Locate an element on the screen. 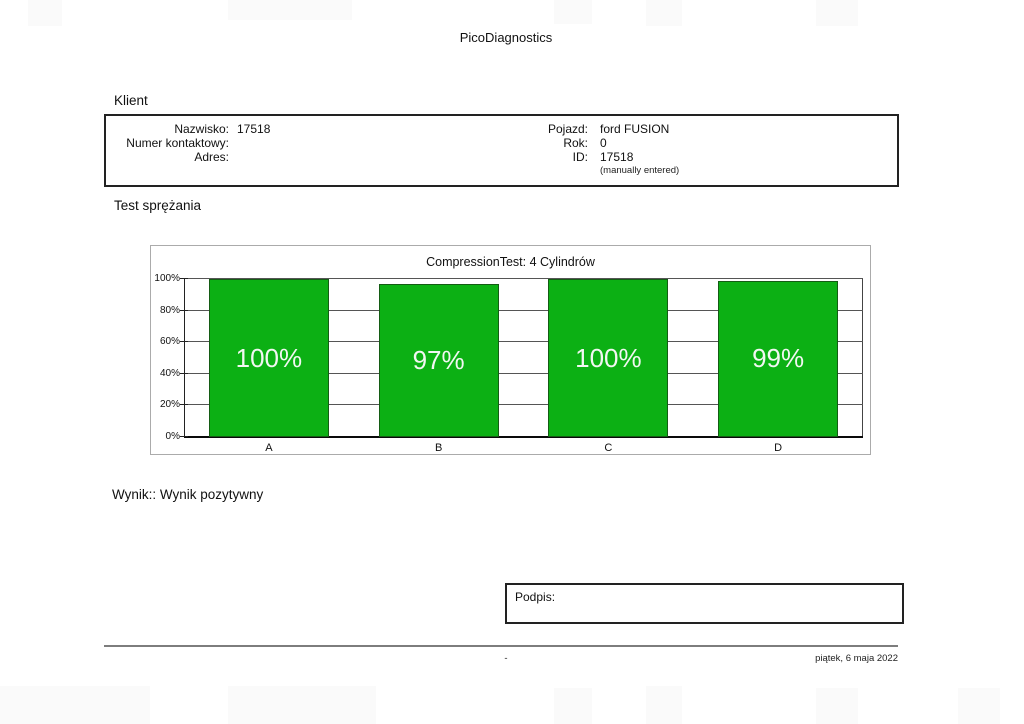 The height and width of the screenshot is (724, 1024). bar-value-label: 97% is located at coordinates (438, 359).